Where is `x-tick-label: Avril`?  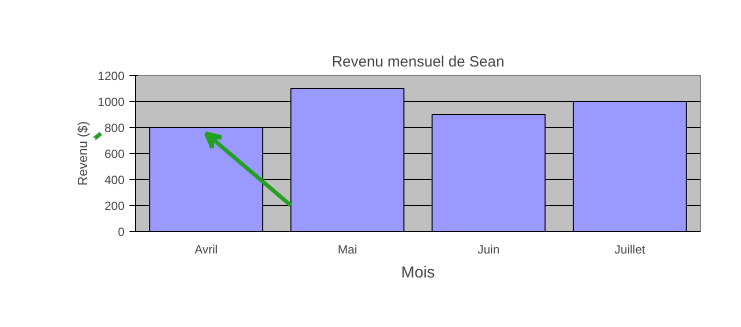
x-tick-label: Avril is located at coordinates (206, 249).